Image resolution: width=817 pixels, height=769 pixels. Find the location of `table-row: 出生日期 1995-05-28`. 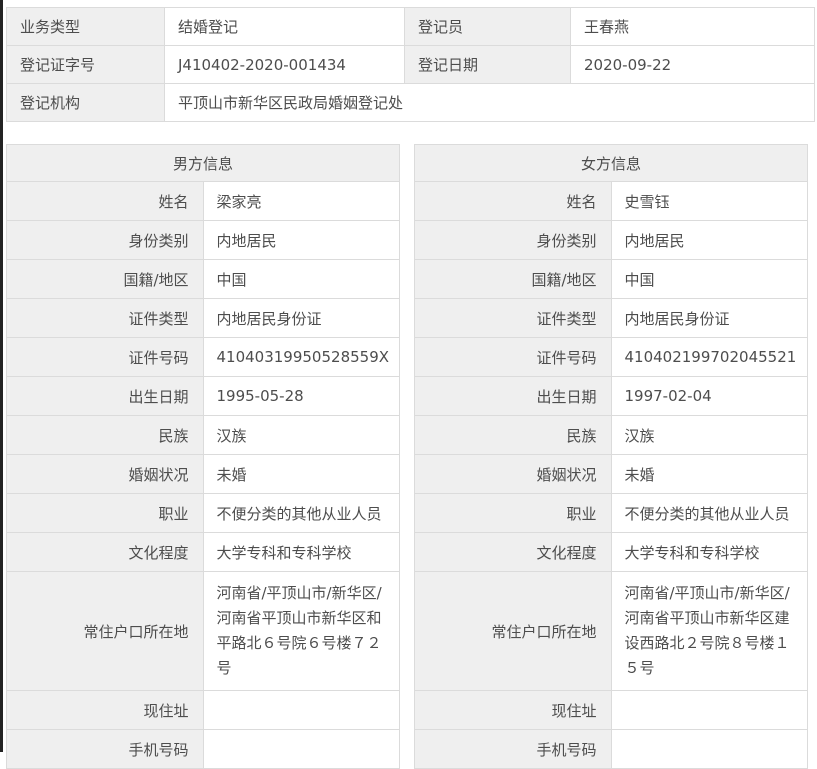

table-row: 出生日期 1995-05-28 is located at coordinates (203, 396).